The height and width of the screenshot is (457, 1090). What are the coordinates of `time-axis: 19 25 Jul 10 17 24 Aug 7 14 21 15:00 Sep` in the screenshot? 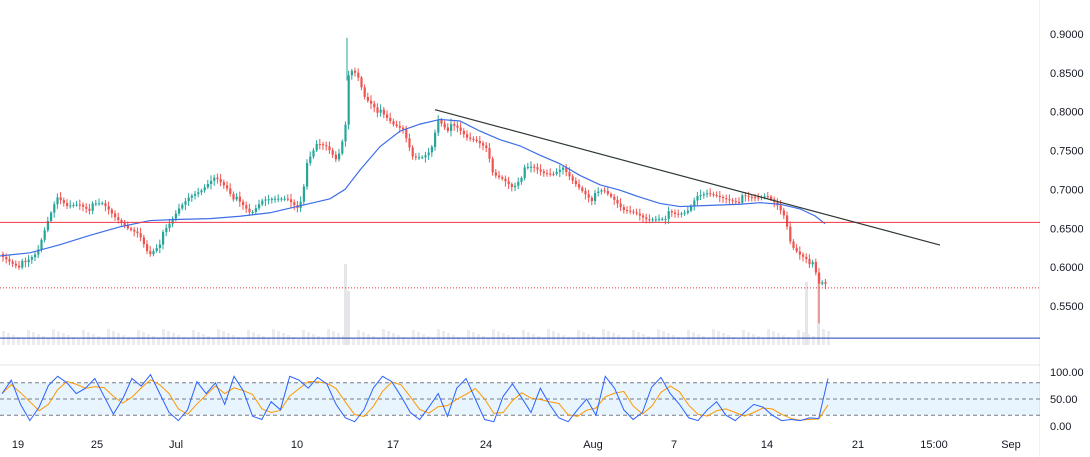 It's located at (516, 445).